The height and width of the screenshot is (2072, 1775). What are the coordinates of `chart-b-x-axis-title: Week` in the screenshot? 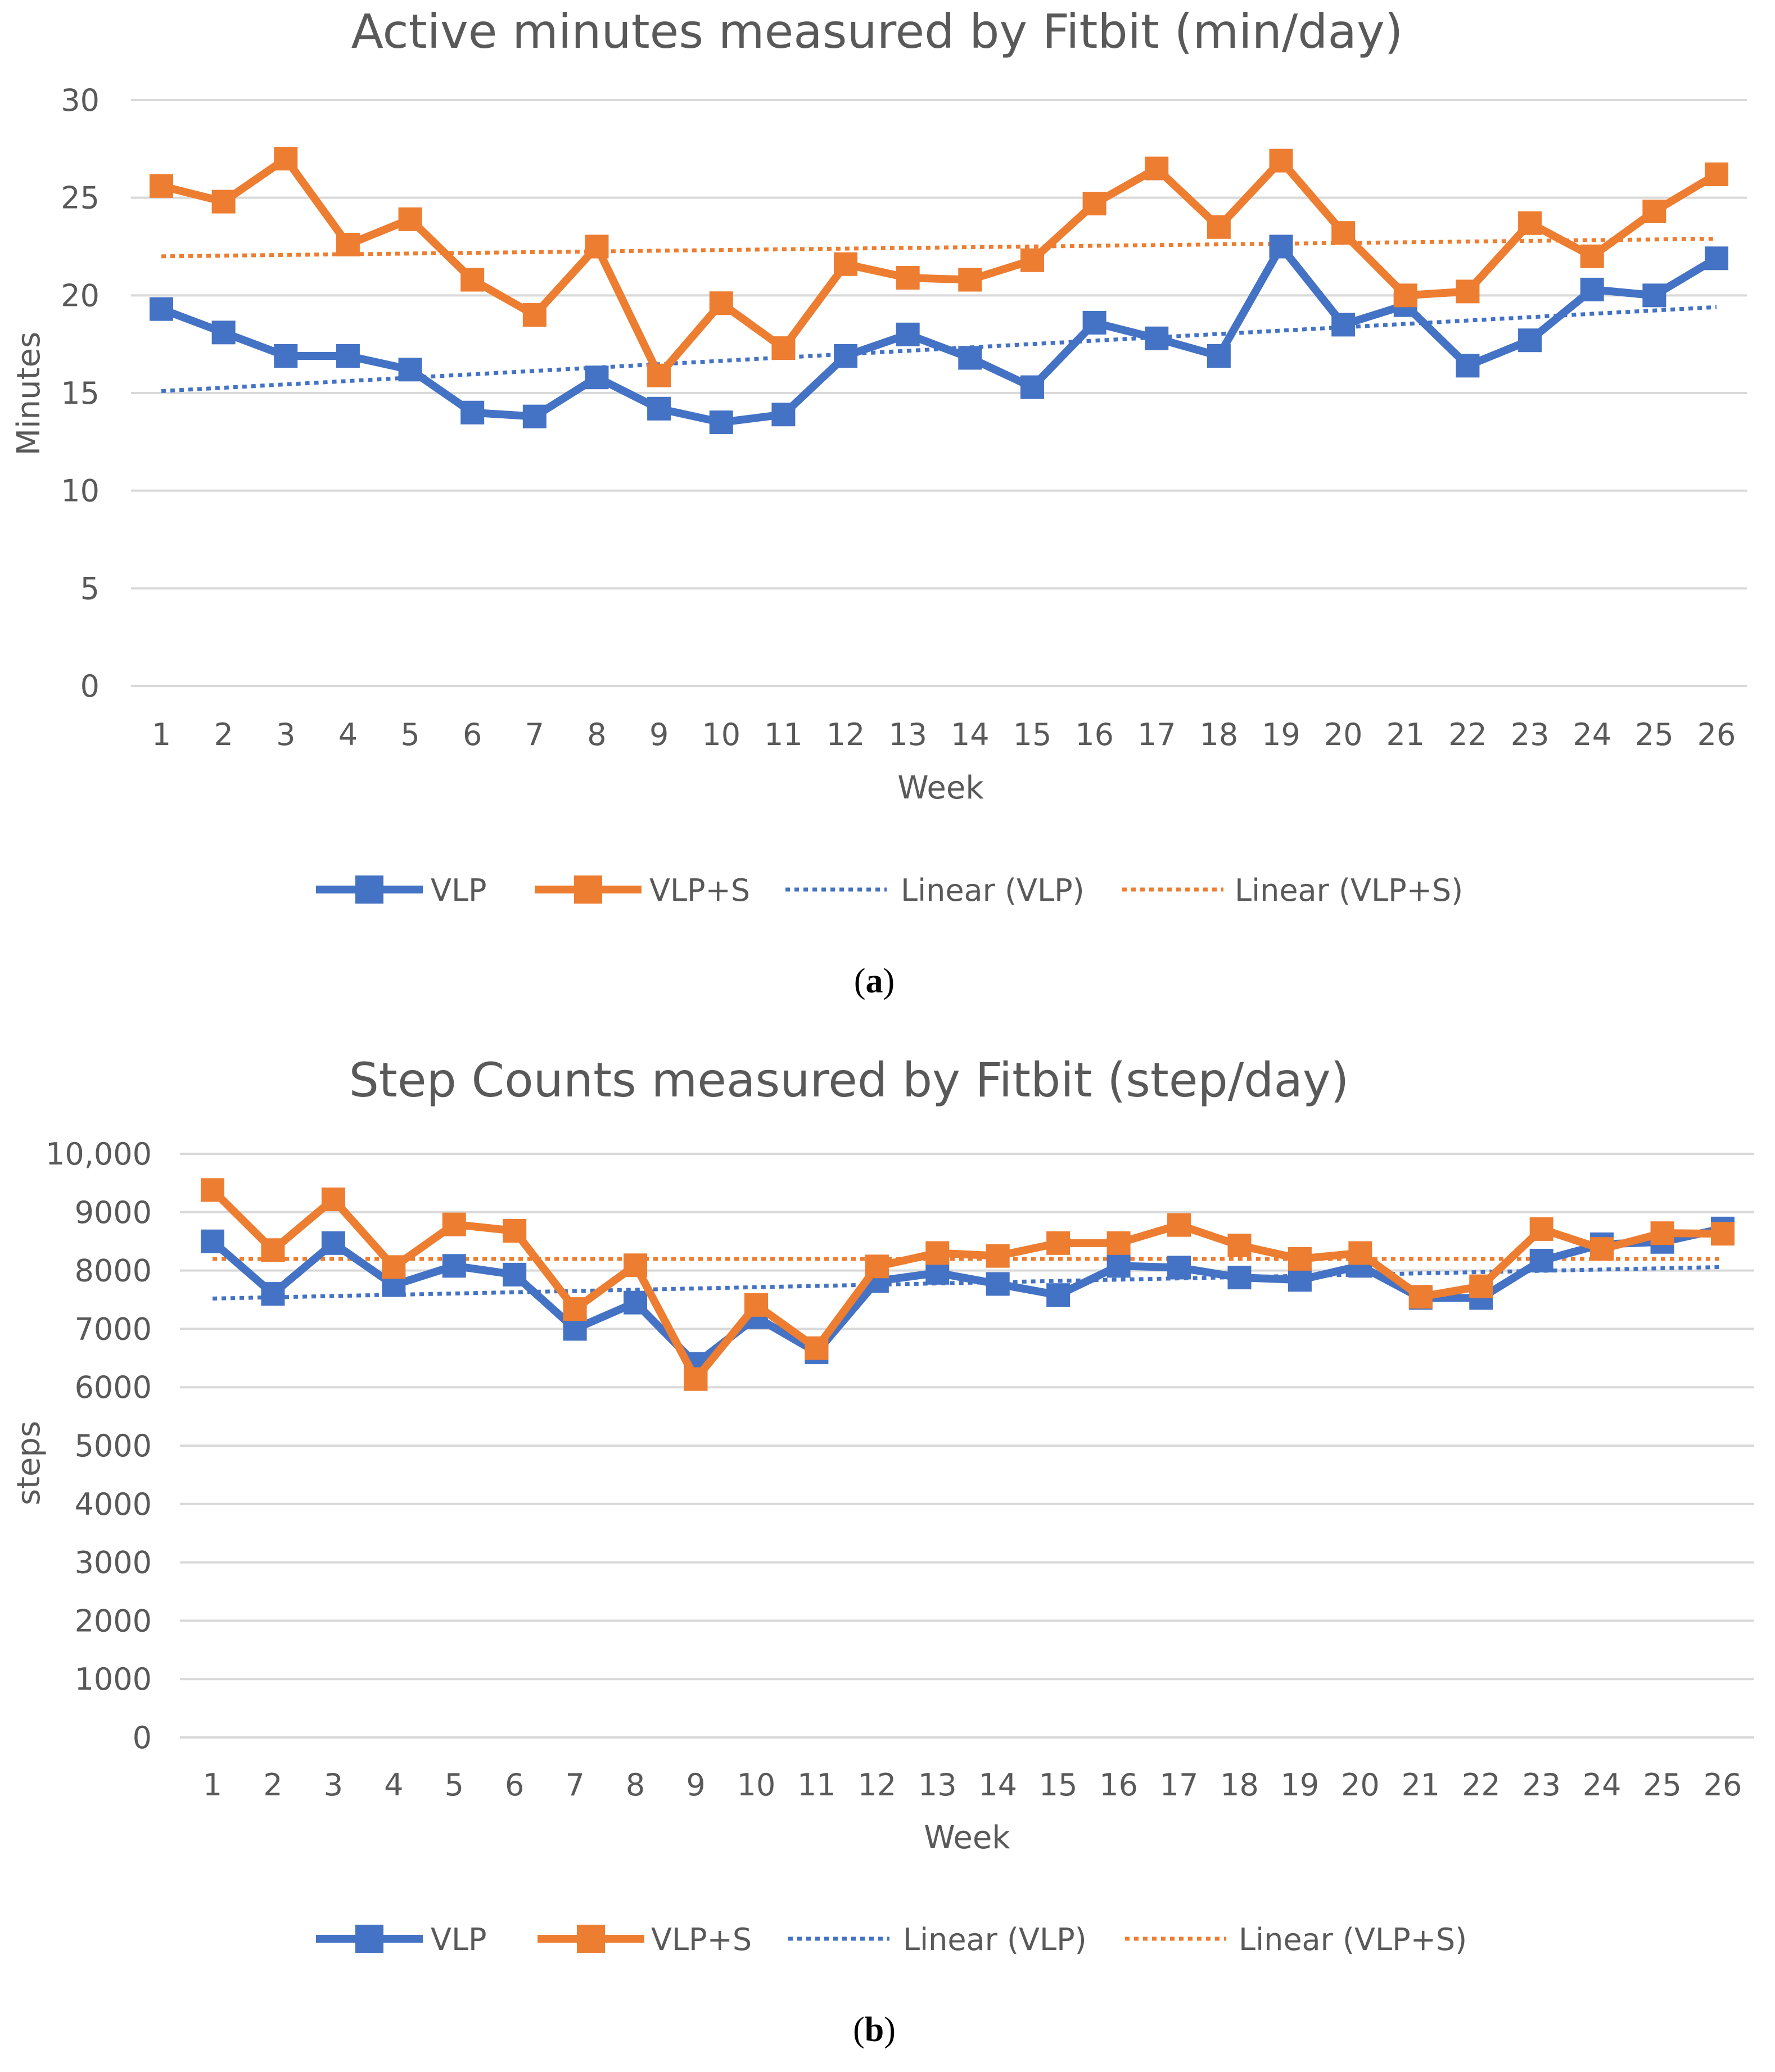 It's located at (967, 1838).